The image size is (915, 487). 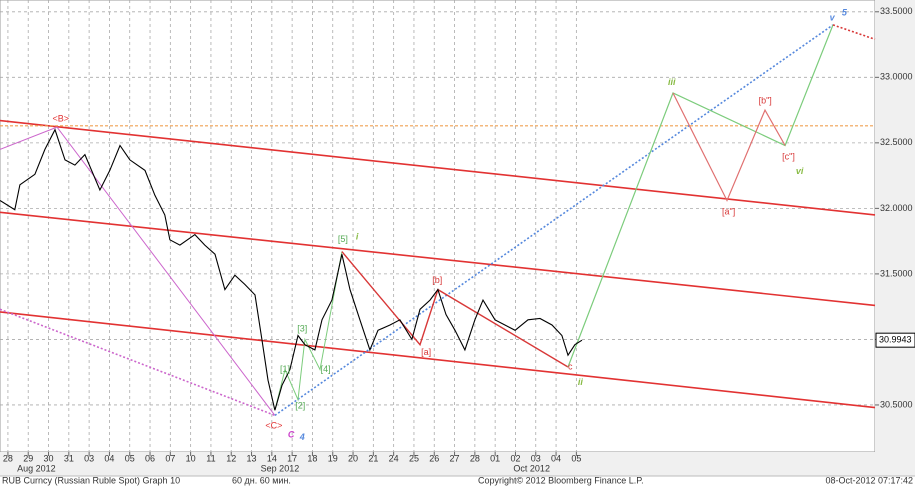 What do you see at coordinates (49, 458) in the screenshot?
I see `x-tick-label: 30` at bounding box center [49, 458].